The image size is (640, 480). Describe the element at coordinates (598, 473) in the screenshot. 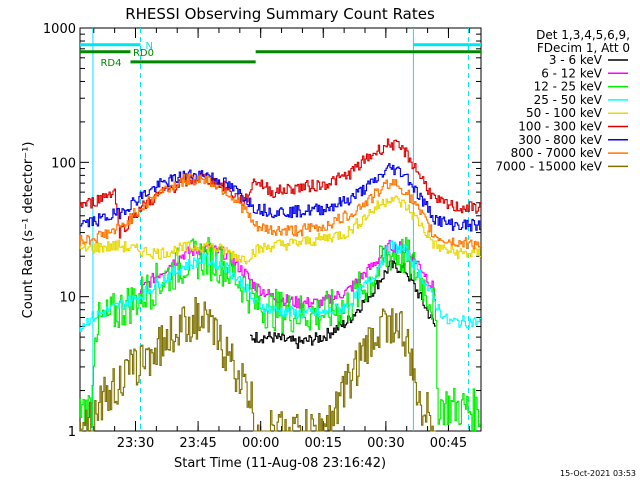

I see `footer-timestamp: 15-Oct-2021 03:53` at that location.